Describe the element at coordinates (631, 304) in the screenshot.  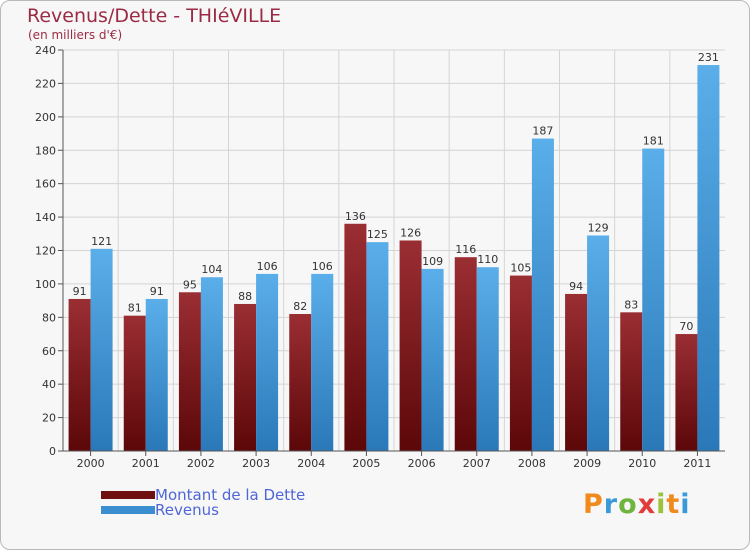
I see `data-label-dette: 83` at that location.